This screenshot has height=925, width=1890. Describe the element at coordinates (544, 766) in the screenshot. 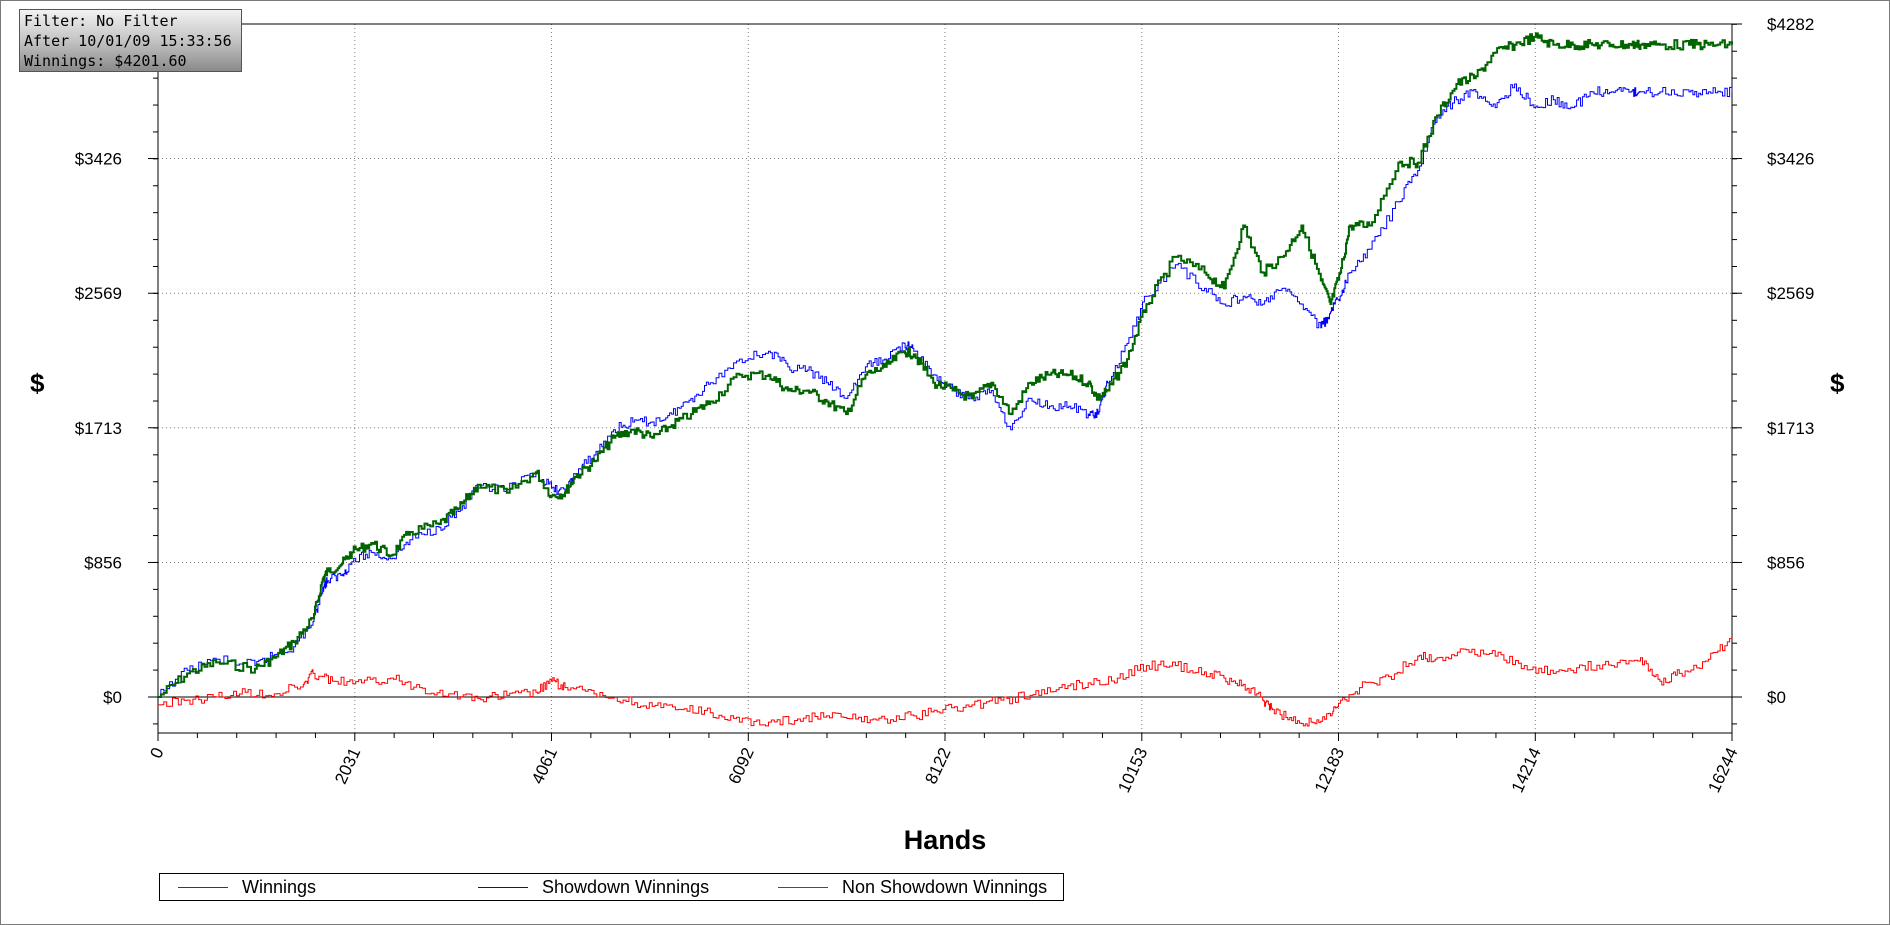

I see `x-tick-label: 4061` at that location.